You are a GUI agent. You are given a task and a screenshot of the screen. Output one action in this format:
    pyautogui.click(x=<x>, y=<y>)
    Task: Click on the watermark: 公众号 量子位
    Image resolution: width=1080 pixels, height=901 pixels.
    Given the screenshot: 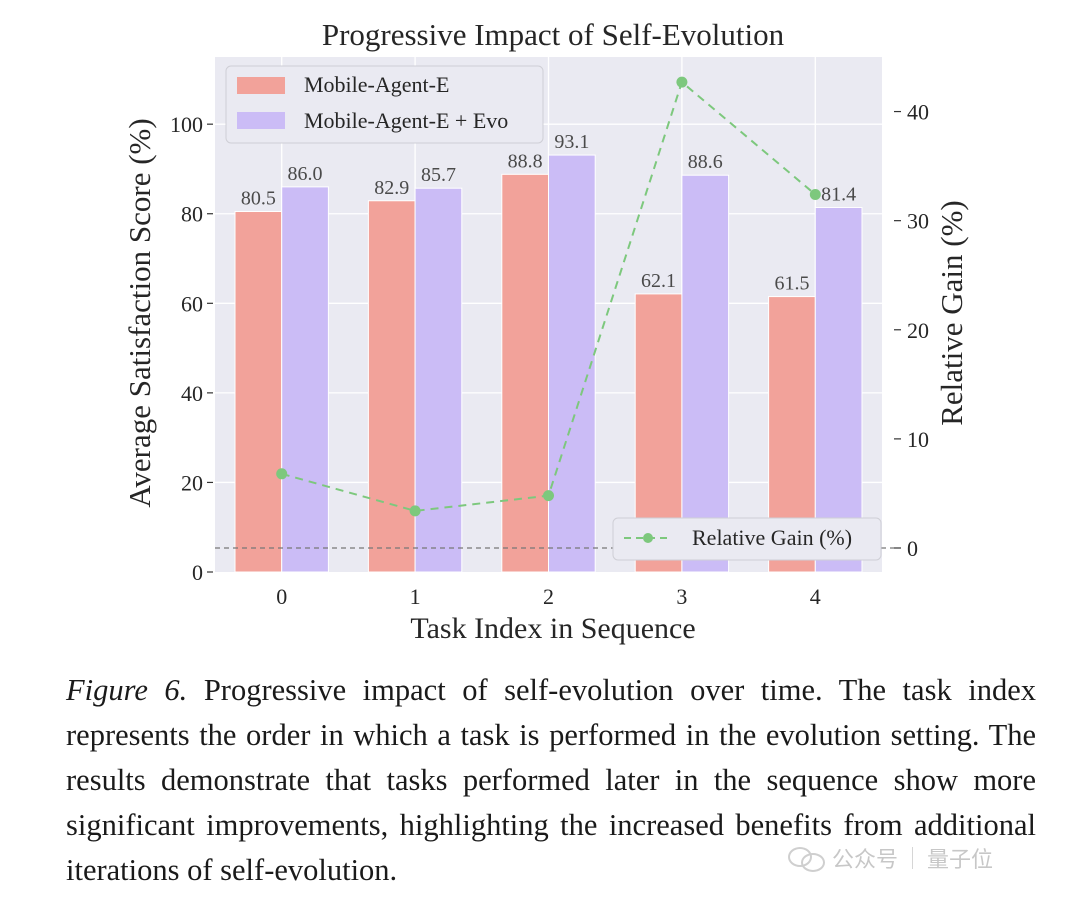 What is the action you would take?
    pyautogui.click(x=890, y=858)
    